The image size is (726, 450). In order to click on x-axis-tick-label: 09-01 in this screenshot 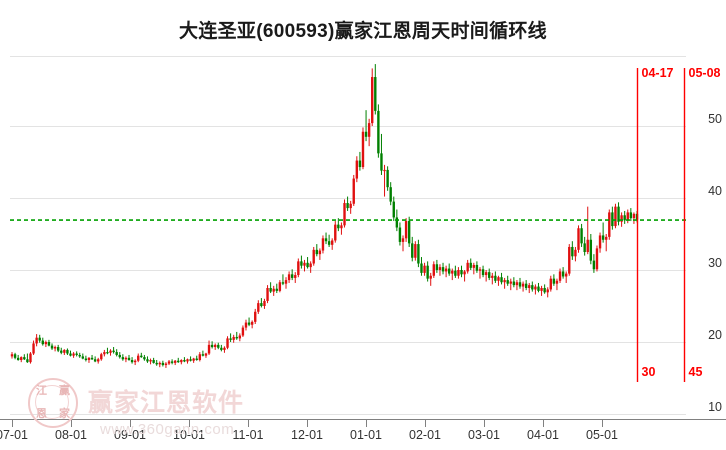, I will do `click(130, 435)`.